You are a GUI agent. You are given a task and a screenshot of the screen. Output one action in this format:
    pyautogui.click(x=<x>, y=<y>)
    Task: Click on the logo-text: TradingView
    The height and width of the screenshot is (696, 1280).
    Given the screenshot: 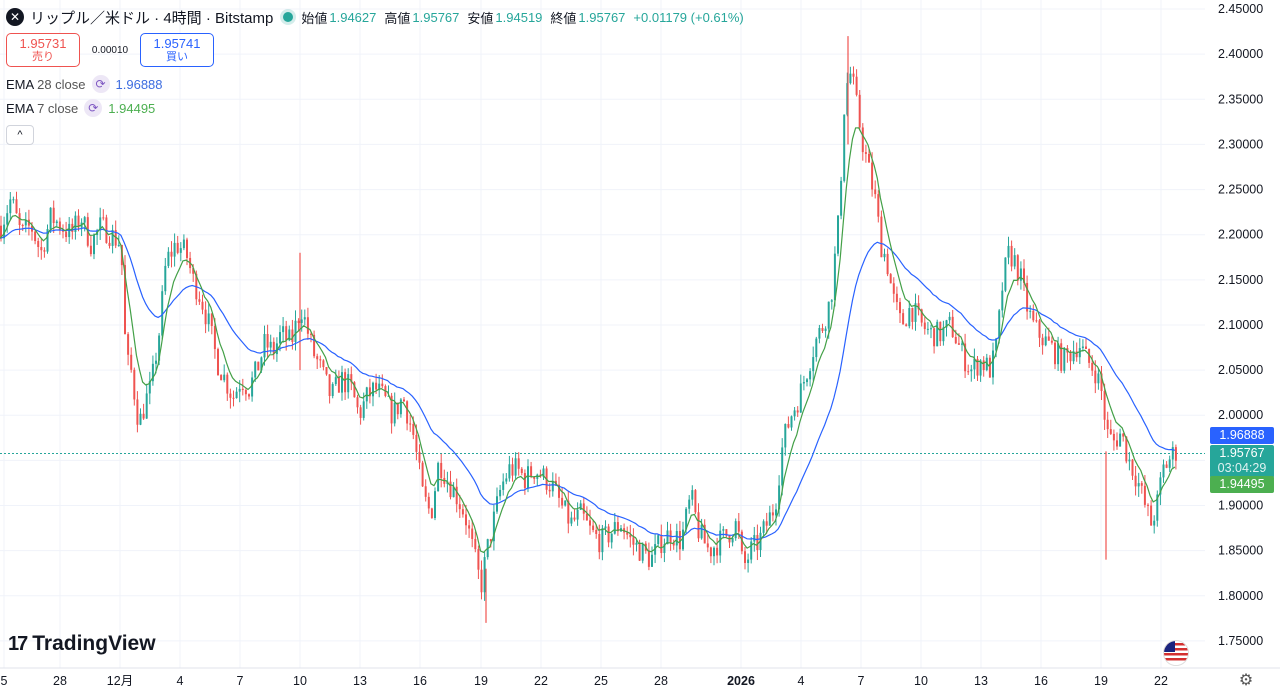 What is the action you would take?
    pyautogui.click(x=94, y=643)
    